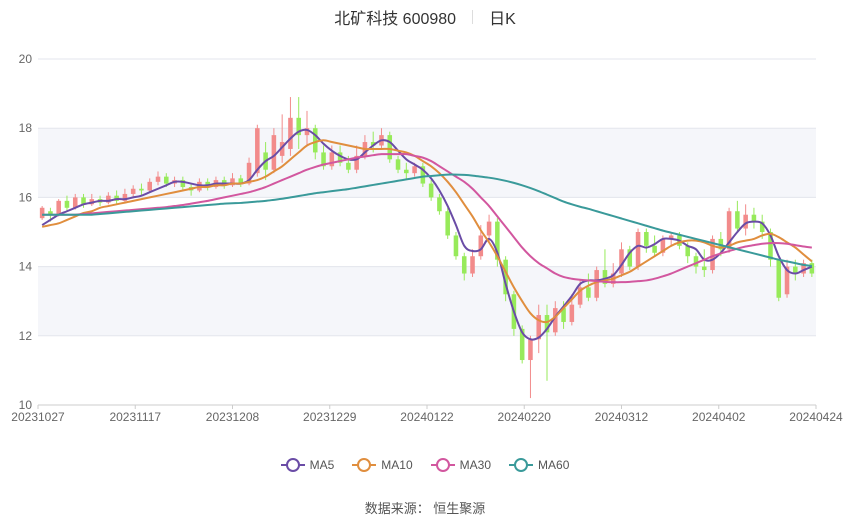  Describe the element at coordinates (26, 128) in the screenshot. I see `y-tick-label: 18` at that location.